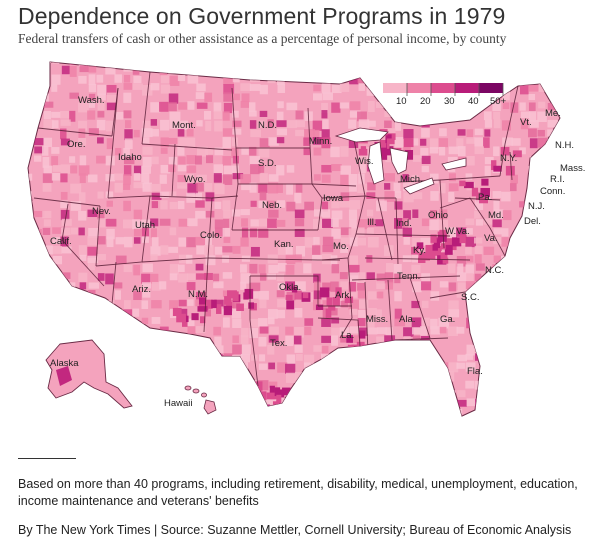 This screenshot has height=545, width=598. Describe the element at coordinates (343, 295) in the screenshot. I see `state-label-ark: Ark.` at that location.